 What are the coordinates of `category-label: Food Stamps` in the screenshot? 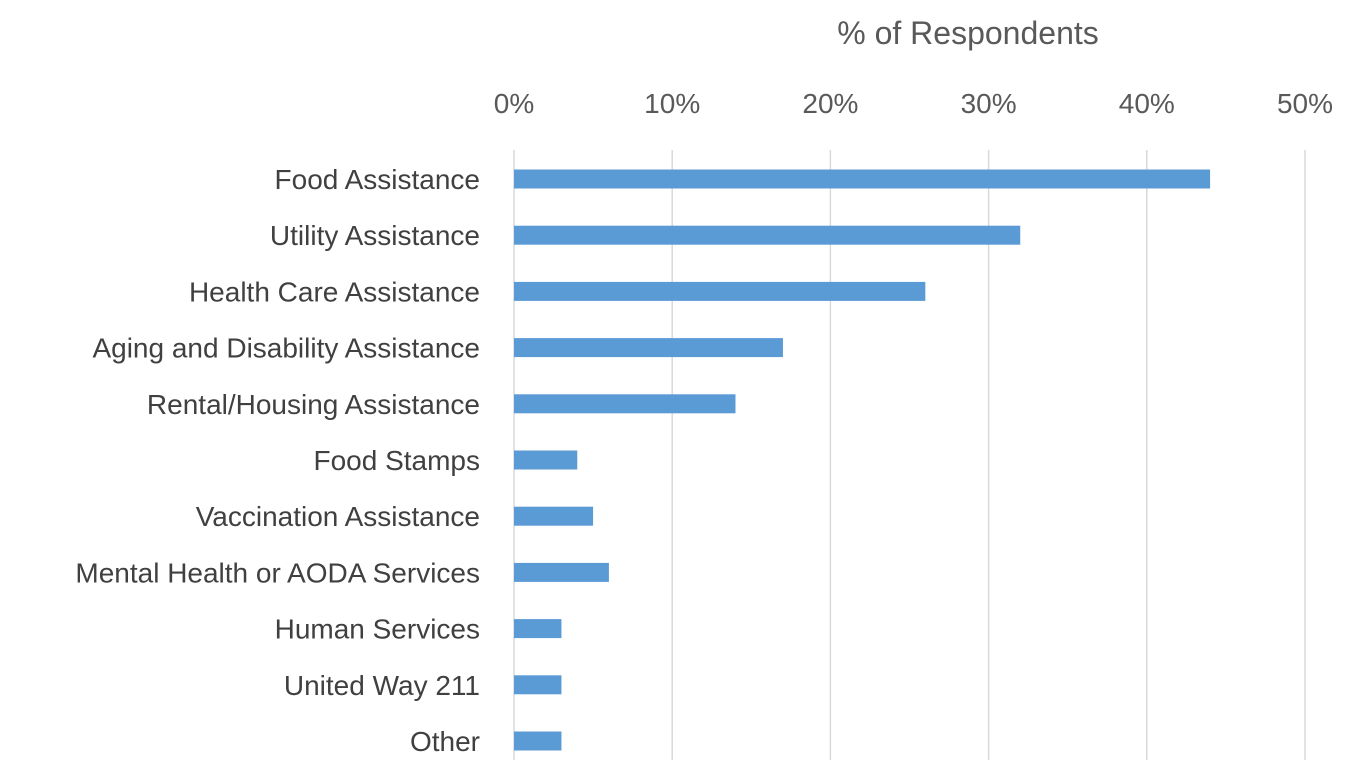 It's located at (396, 460).